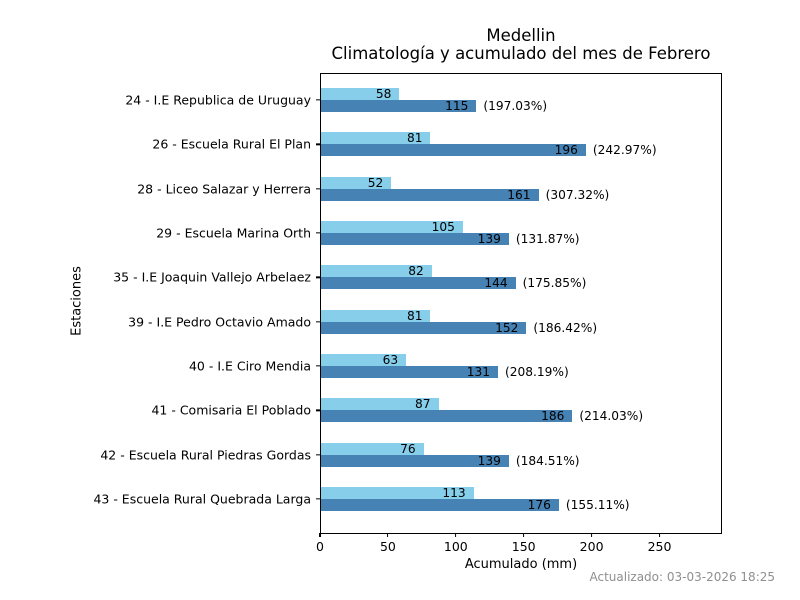 This screenshot has height=600, width=800. Describe the element at coordinates (624, 150) in the screenshot. I see `bar-percent-label: (242.97%)` at that location.